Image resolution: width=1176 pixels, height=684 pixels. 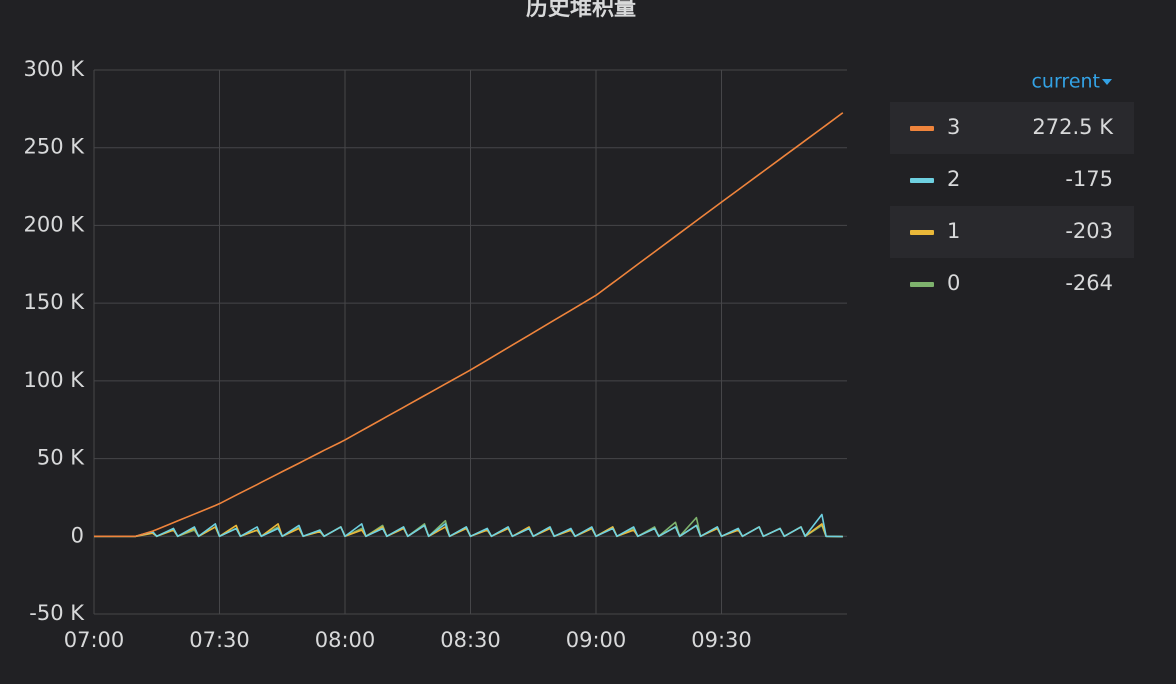 What do you see at coordinates (953, 231) in the screenshot?
I see `legend-label: 1` at bounding box center [953, 231].